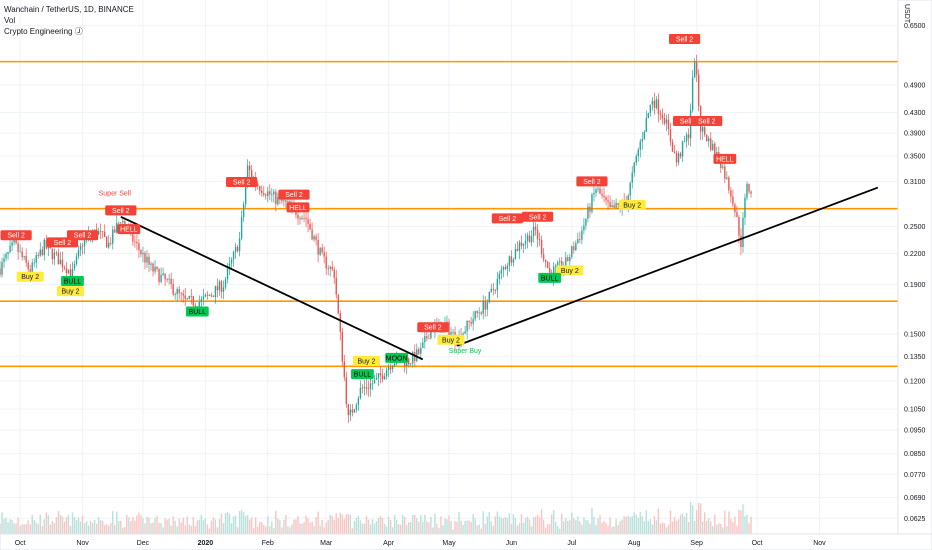 The image size is (932, 550). I want to click on volume-indicator-label: Vol, so click(10, 20).